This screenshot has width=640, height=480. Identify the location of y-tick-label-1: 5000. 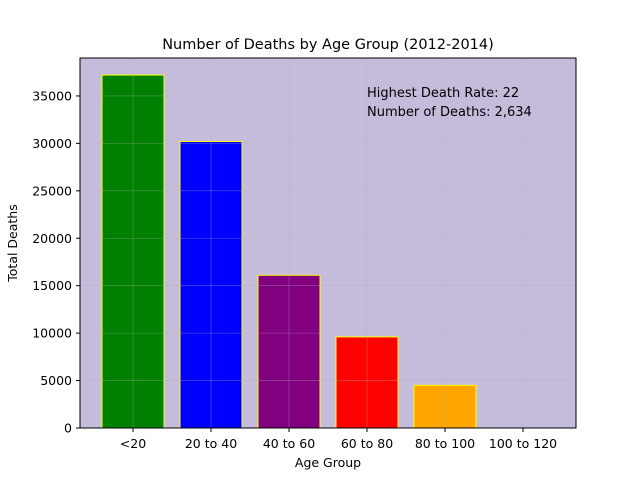
(56, 380).